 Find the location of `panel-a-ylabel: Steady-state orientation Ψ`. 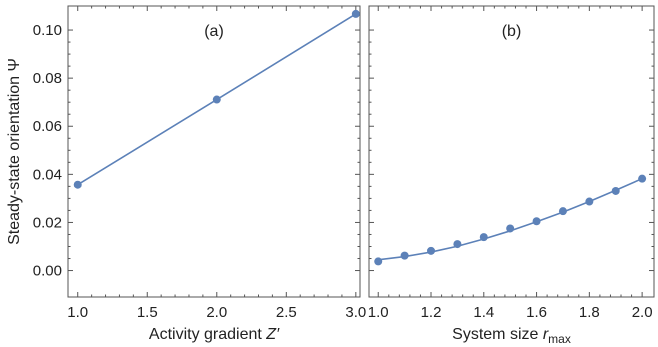

panel-a-ylabel: Steady-state orientation Ψ is located at coordinates (14, 151).